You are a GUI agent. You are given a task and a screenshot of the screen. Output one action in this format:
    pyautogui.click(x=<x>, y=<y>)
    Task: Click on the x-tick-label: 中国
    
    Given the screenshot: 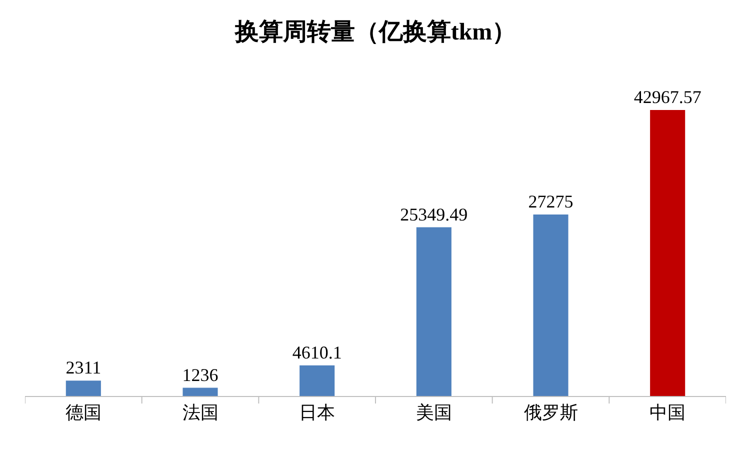 What is the action you would take?
    pyautogui.click(x=668, y=412)
    